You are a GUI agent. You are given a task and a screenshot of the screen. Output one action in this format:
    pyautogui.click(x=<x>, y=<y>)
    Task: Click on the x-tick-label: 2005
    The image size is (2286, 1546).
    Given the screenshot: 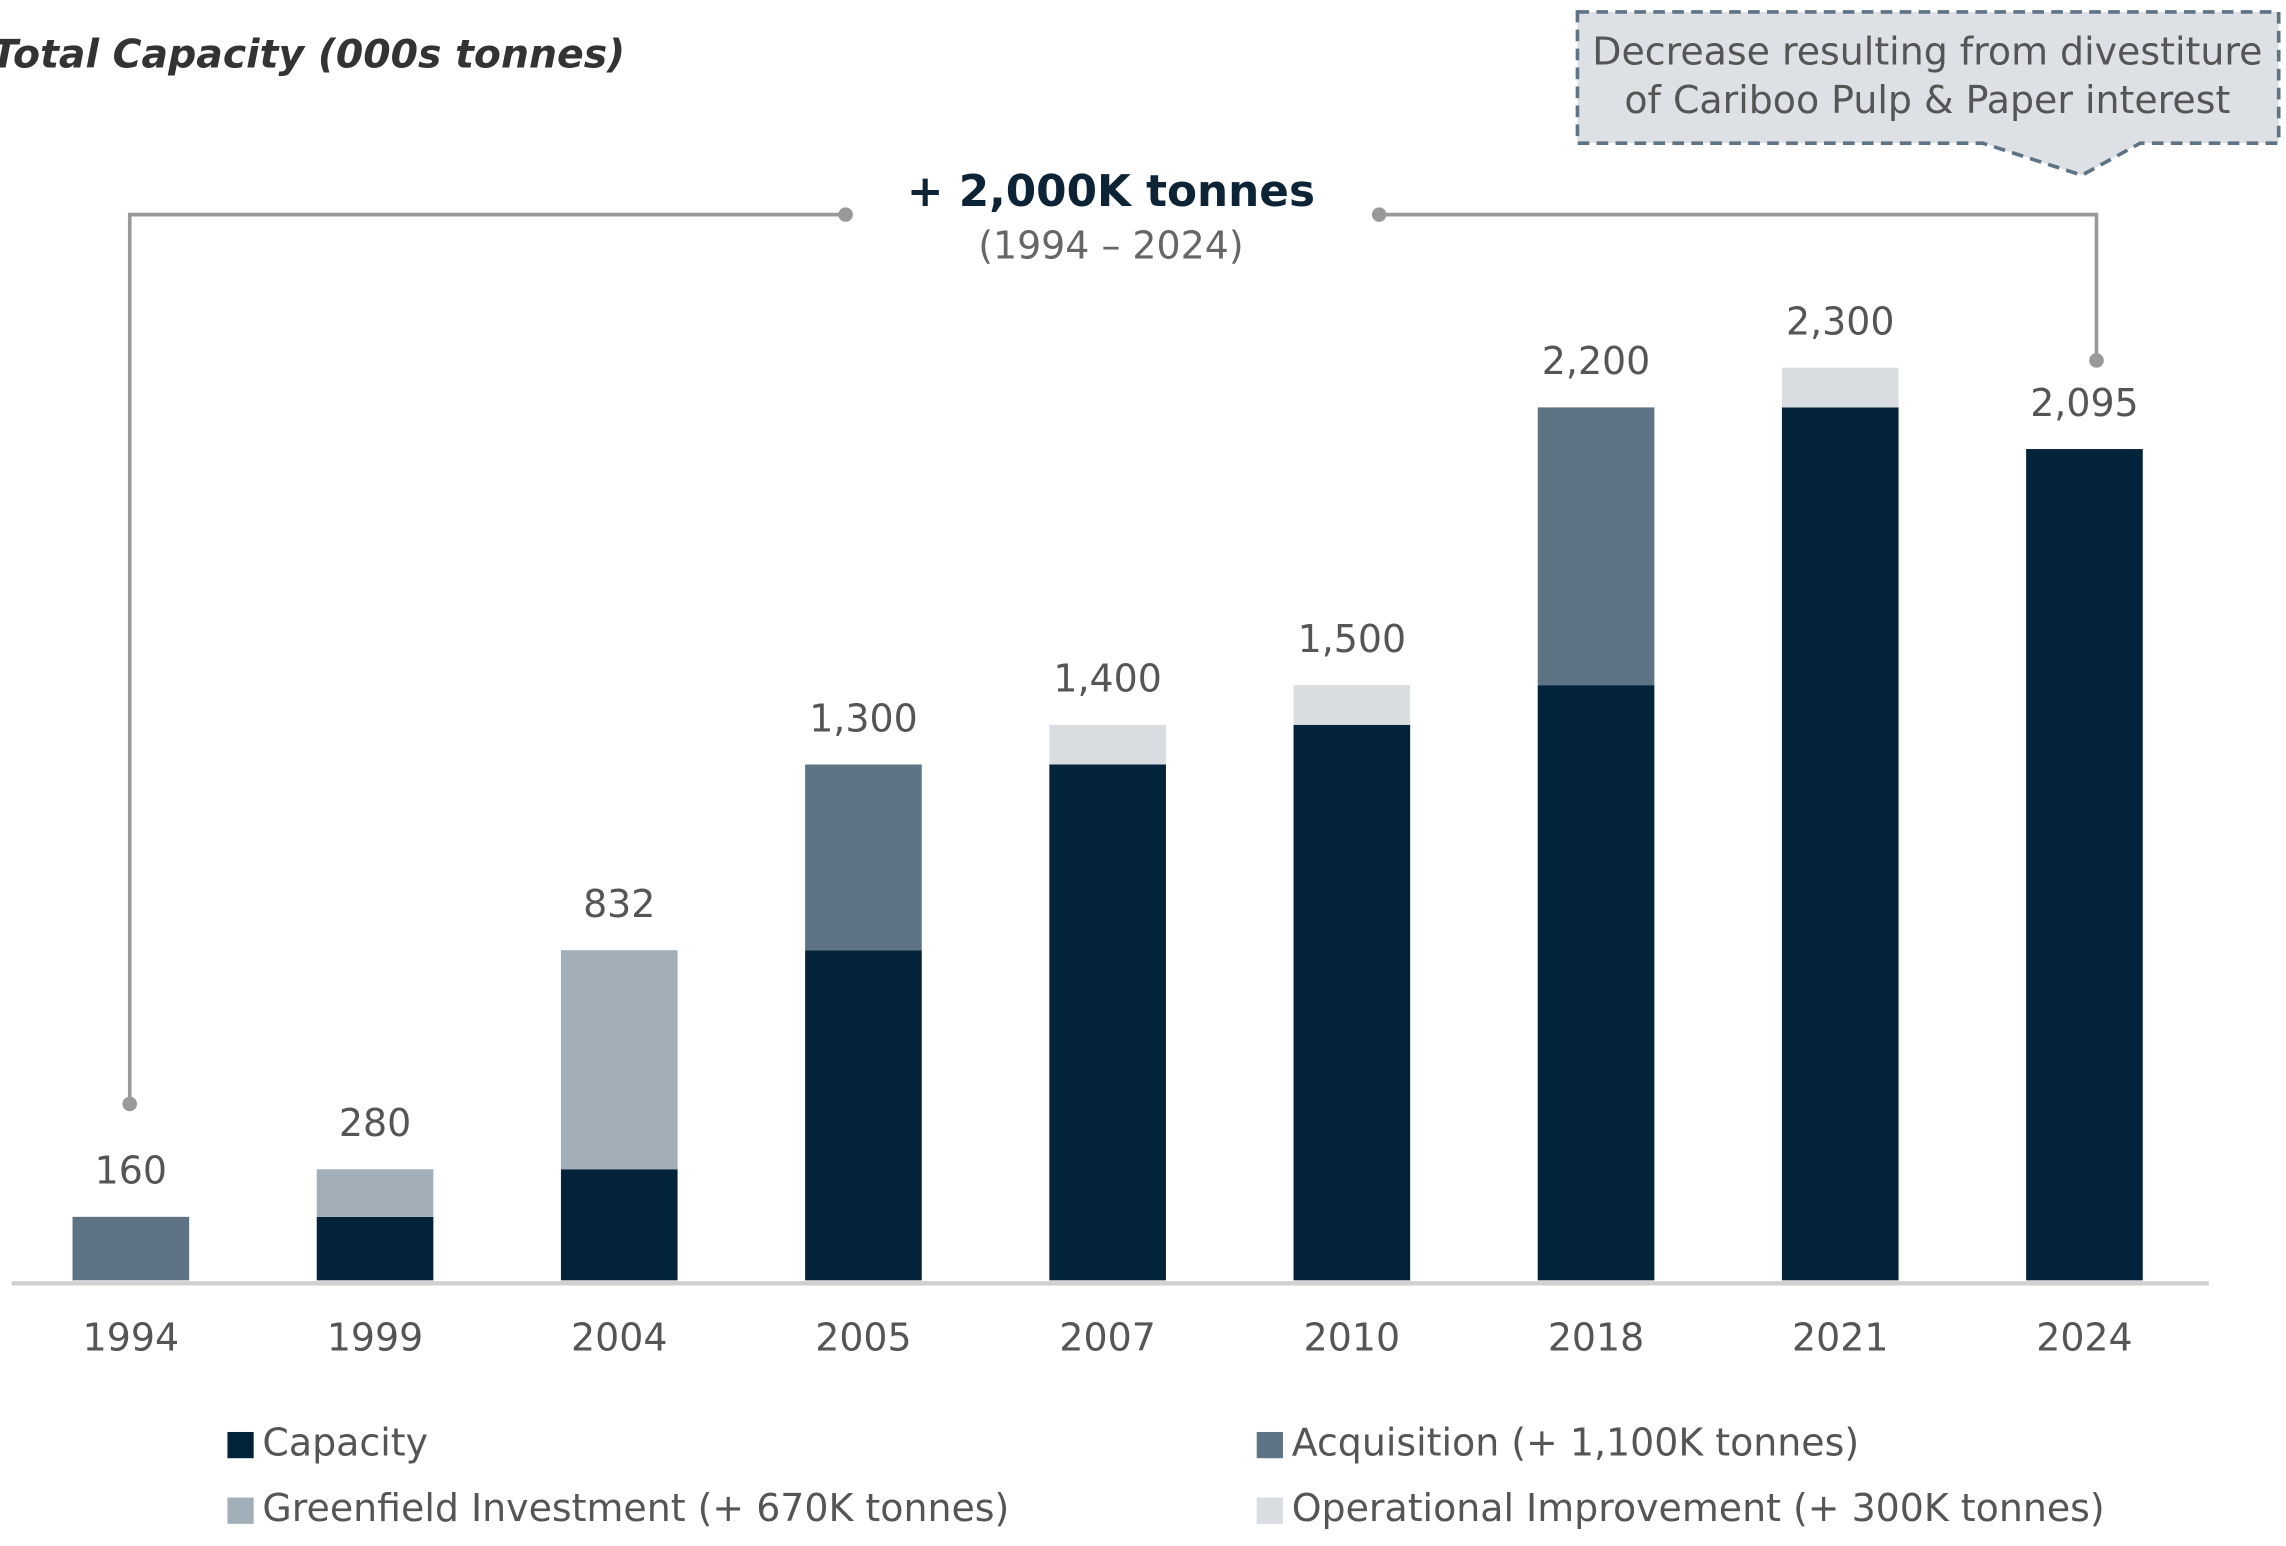 What is the action you would take?
    pyautogui.click(x=863, y=1338)
    